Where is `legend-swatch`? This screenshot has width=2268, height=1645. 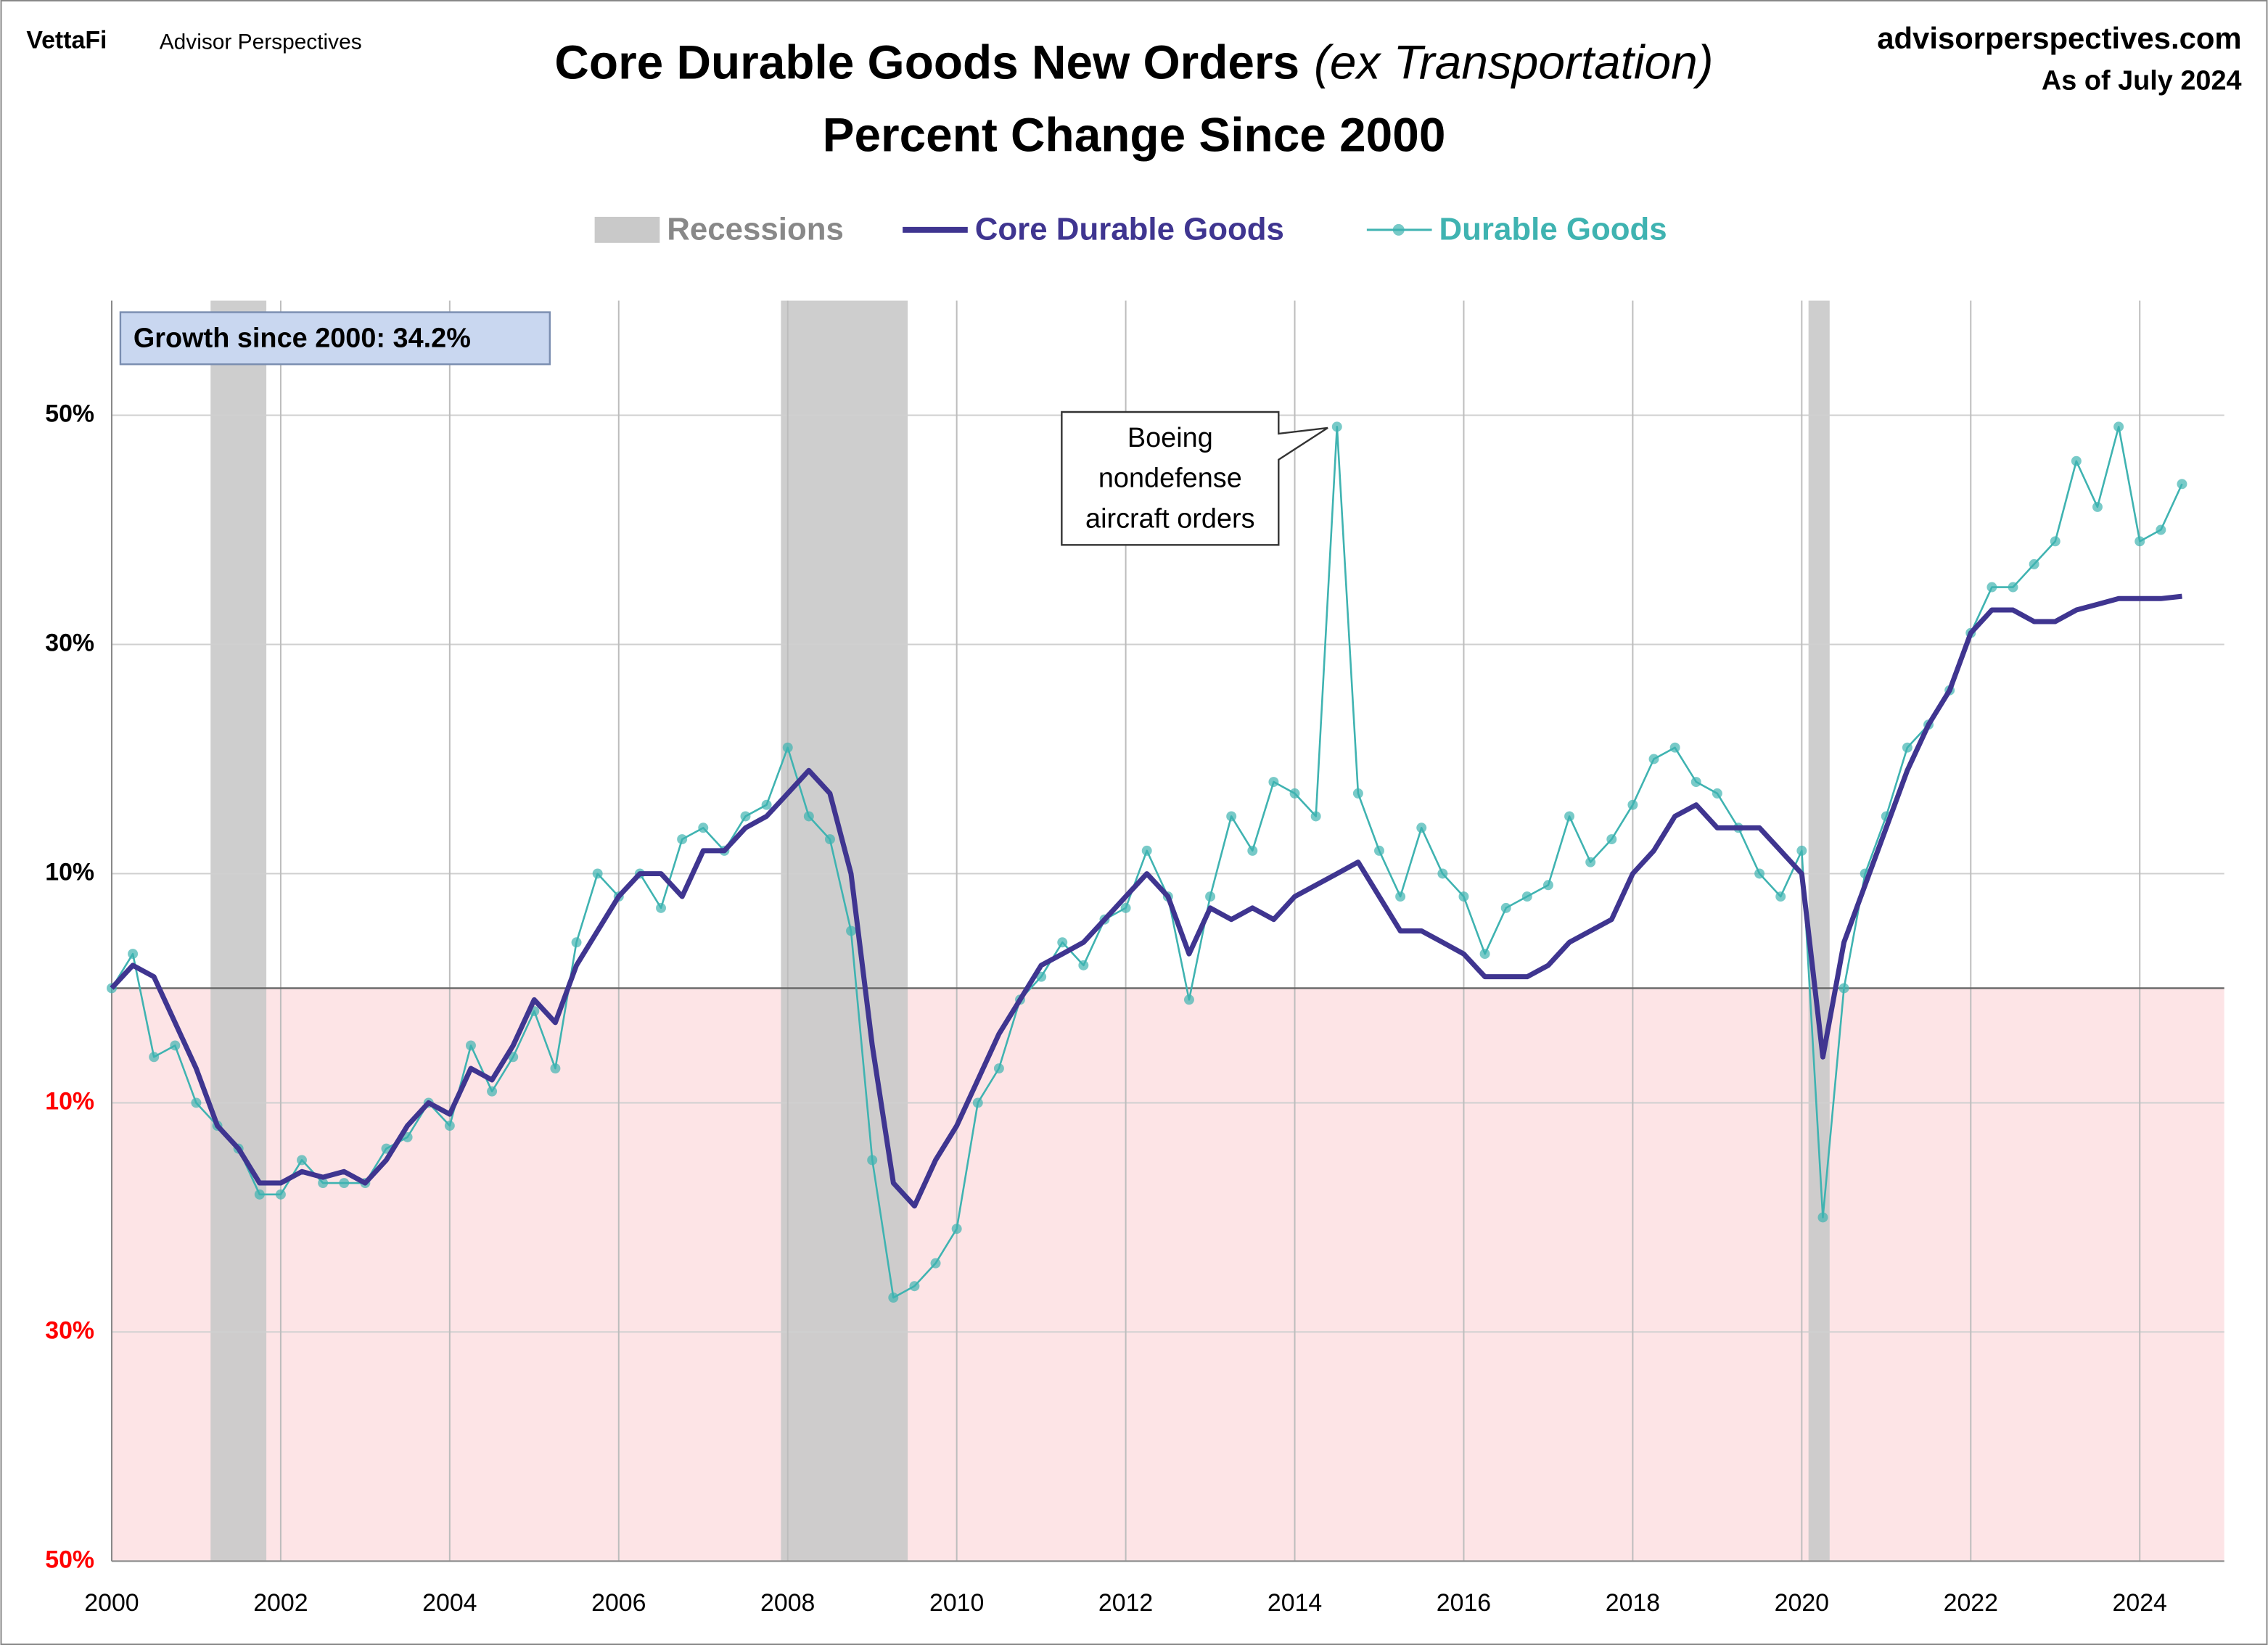
legend-swatch is located at coordinates (627, 229).